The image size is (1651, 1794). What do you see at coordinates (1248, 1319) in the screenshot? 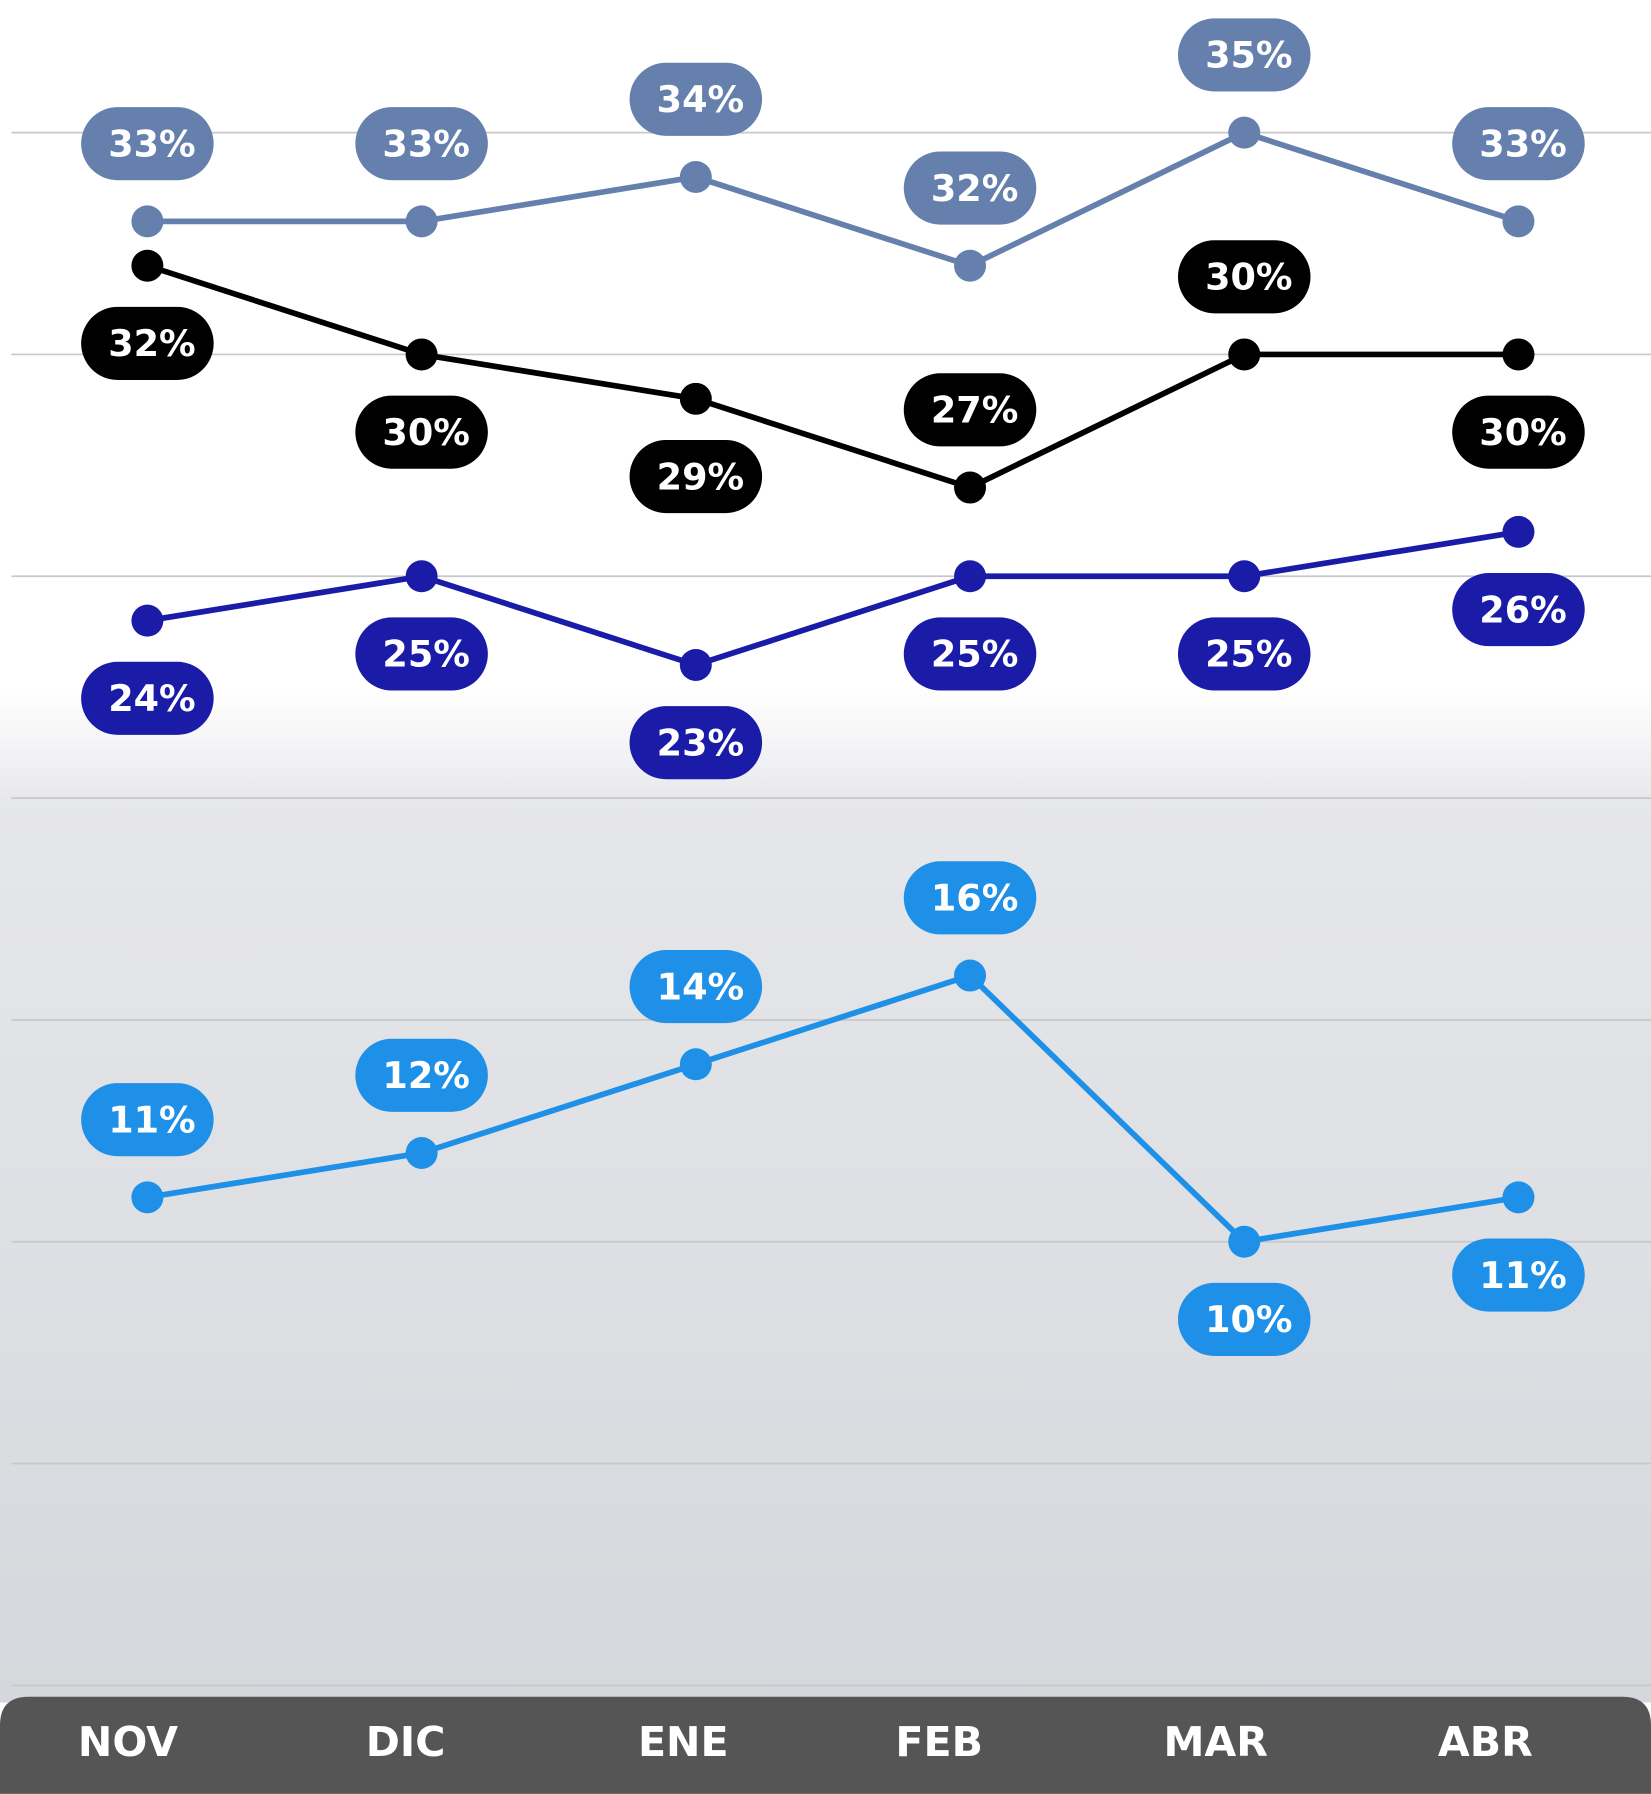
I see `data-label: 10%` at bounding box center [1248, 1319].